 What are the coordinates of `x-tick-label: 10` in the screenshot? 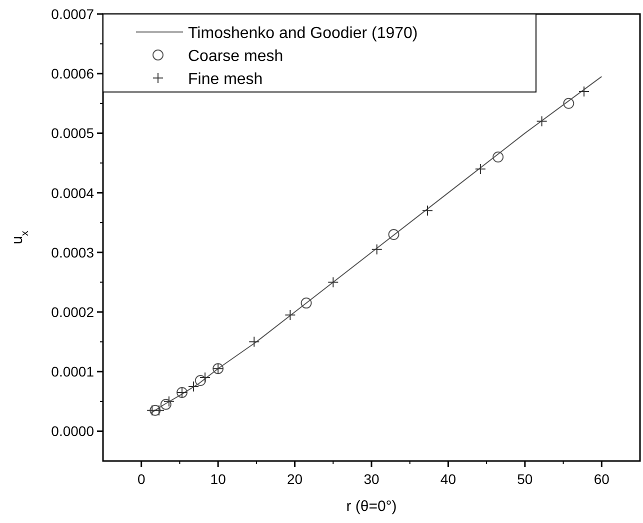 It's located at (218, 479).